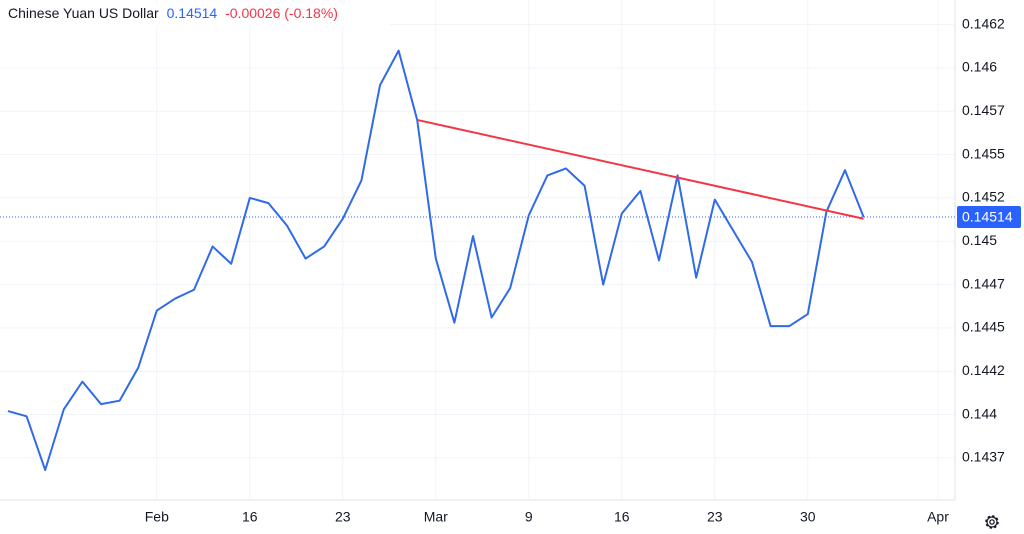 The width and height of the screenshot is (1024, 534). I want to click on x-tick-label: Mar, so click(436, 517).